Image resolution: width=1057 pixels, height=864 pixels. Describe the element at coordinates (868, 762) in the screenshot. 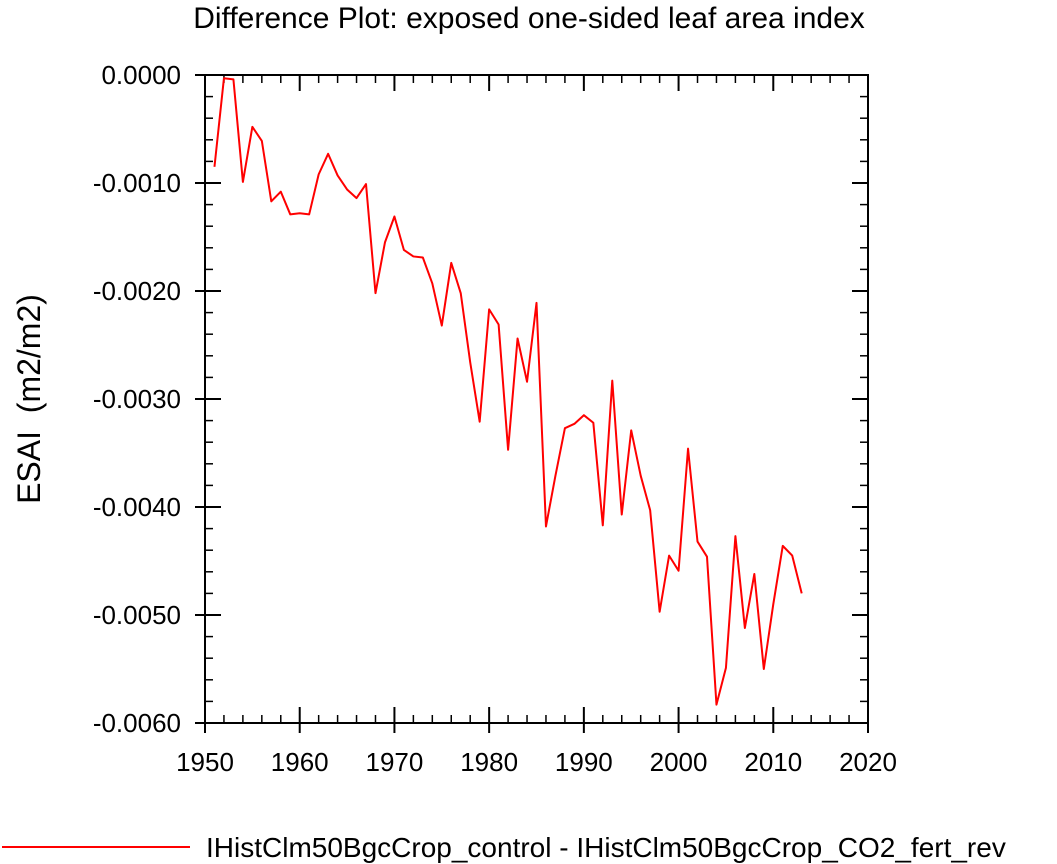

I see `x-tick-label: 2020` at that location.